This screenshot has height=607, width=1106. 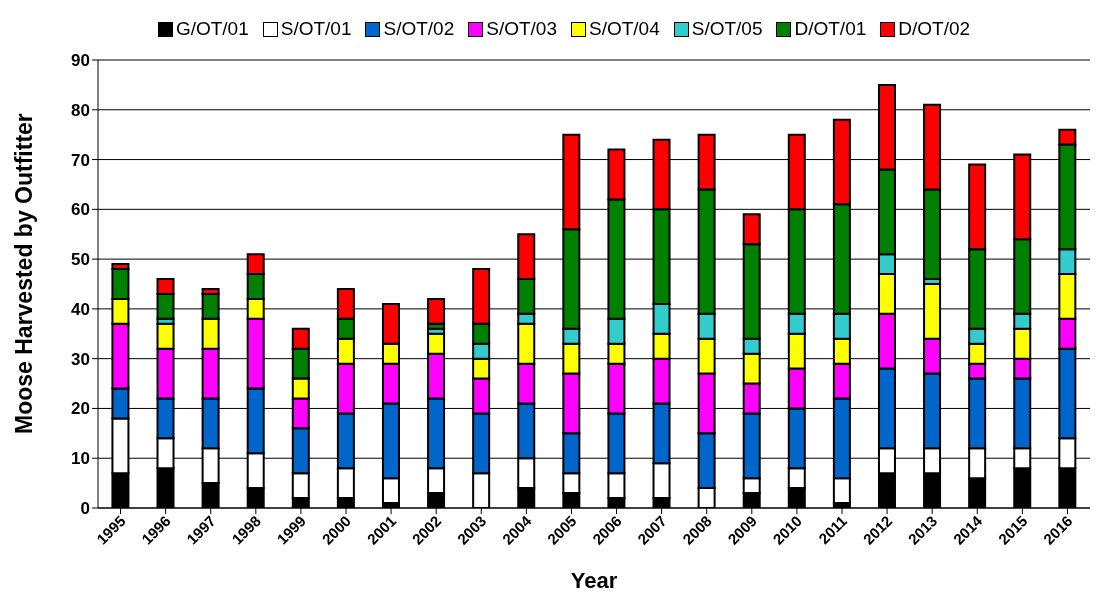 What do you see at coordinates (80, 160) in the screenshot?
I see `y-tick-label: 70` at bounding box center [80, 160].